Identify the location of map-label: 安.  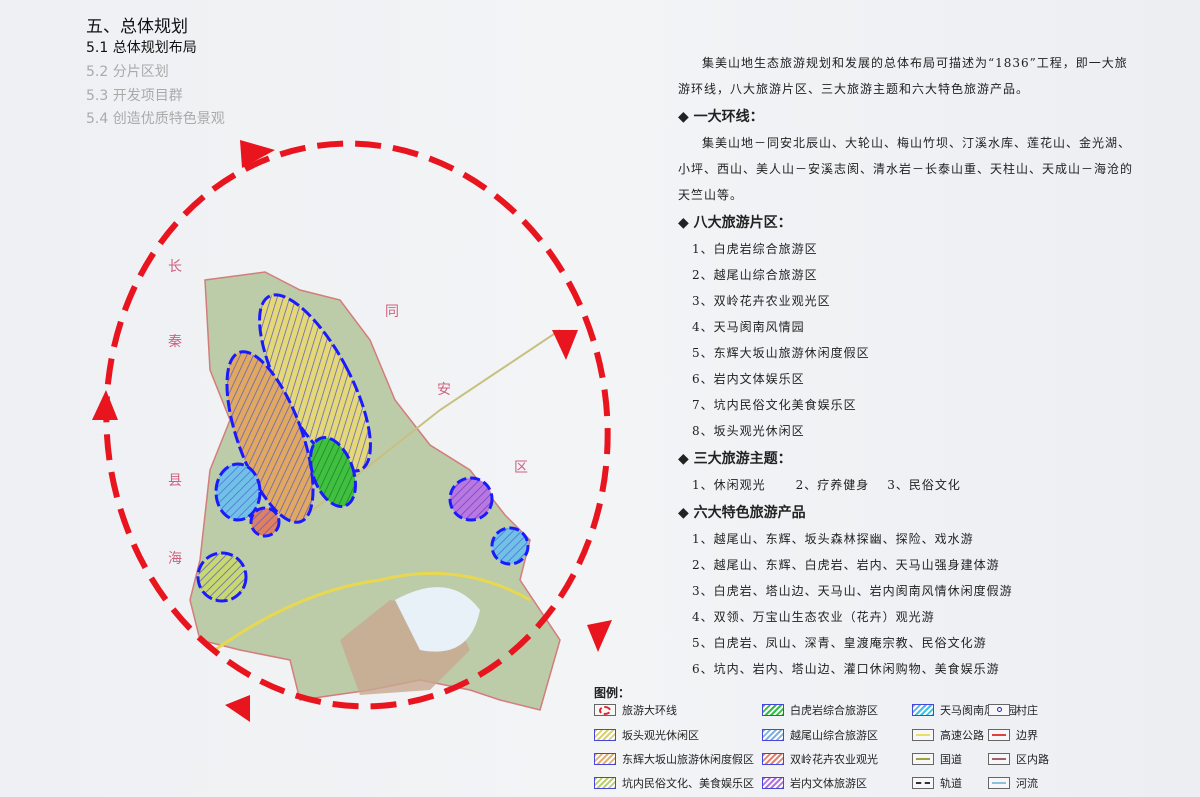
(444, 390).